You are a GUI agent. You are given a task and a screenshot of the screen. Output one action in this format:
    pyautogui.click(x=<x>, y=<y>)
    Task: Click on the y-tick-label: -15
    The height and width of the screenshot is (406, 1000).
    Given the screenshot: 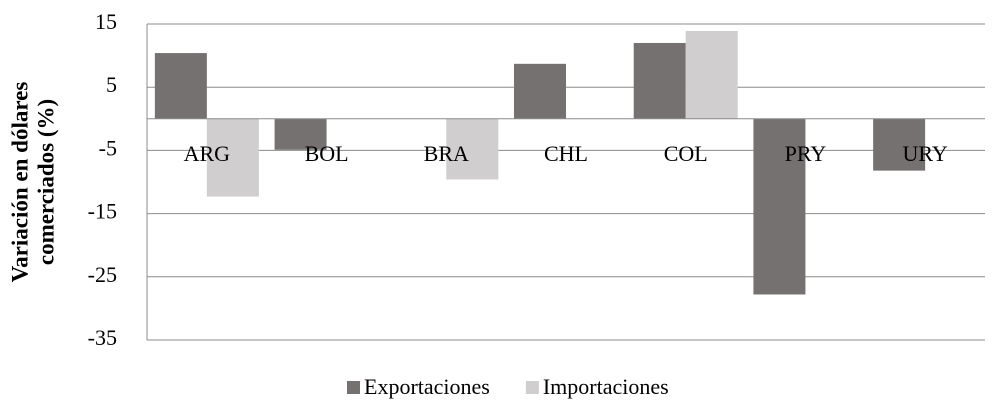 What is the action you would take?
    pyautogui.click(x=102, y=211)
    